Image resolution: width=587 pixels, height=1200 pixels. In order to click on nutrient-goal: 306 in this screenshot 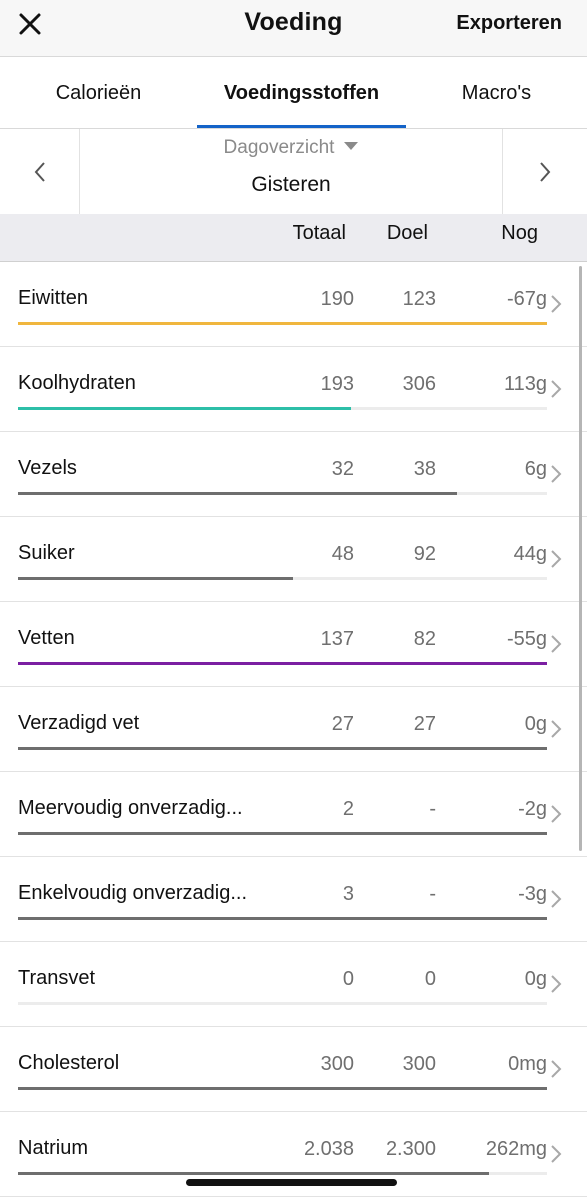, I will do `click(419, 384)`.